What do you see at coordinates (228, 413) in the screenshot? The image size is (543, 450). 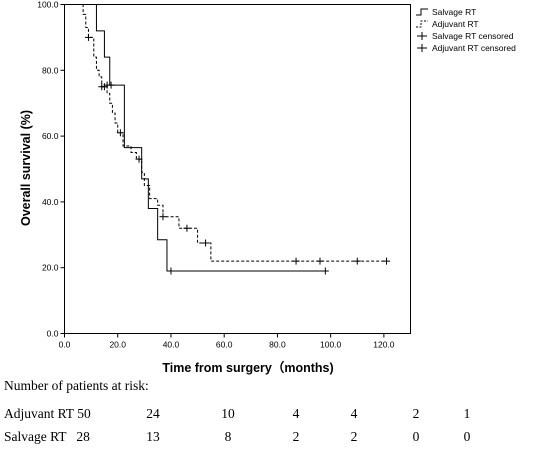 I see `risk-value: 10` at bounding box center [228, 413].